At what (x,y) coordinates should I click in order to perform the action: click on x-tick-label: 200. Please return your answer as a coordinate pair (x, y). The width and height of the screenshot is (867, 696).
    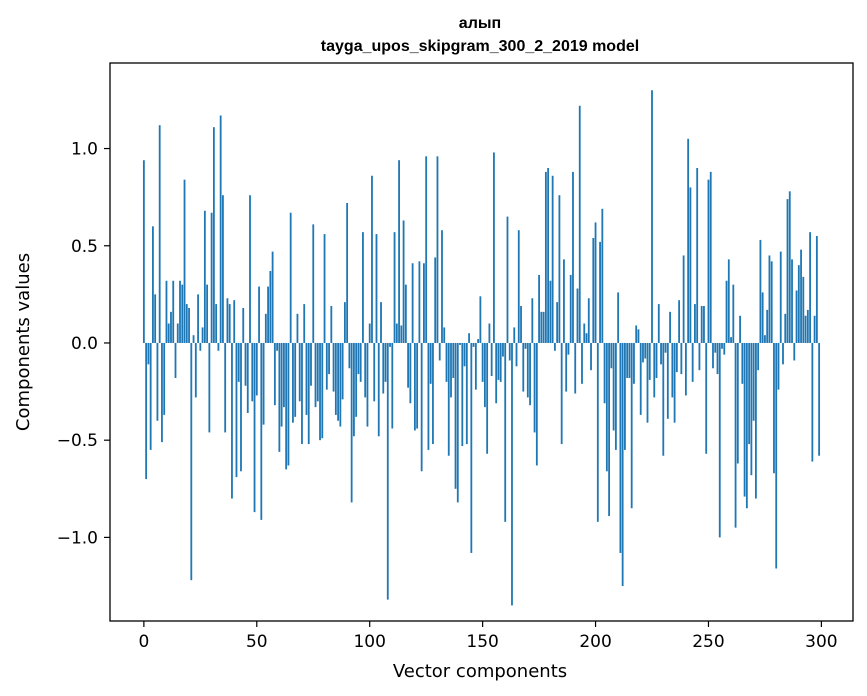
    Looking at the image, I should click on (595, 642).